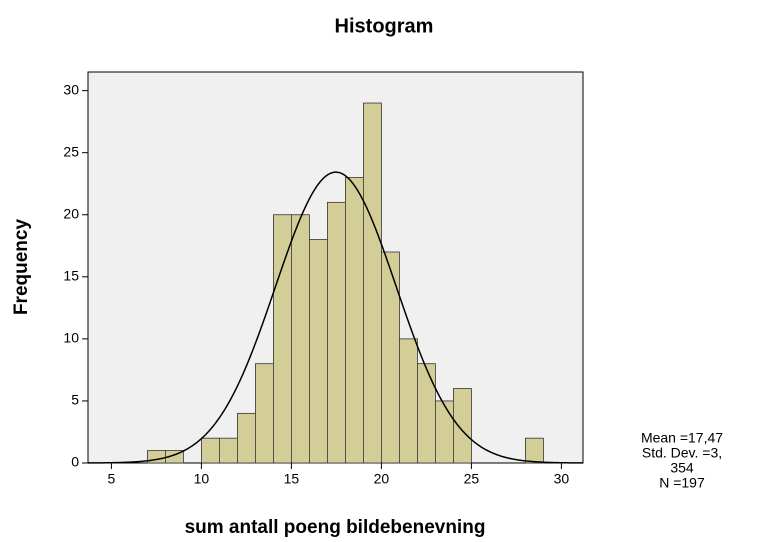  Describe the element at coordinates (75, 462) in the screenshot. I see `y-tick-label: 0` at that location.